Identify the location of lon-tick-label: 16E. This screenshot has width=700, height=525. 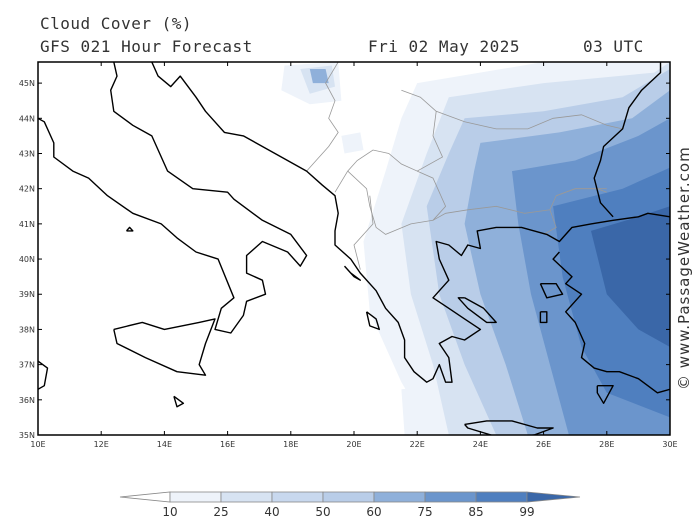
(227, 444).